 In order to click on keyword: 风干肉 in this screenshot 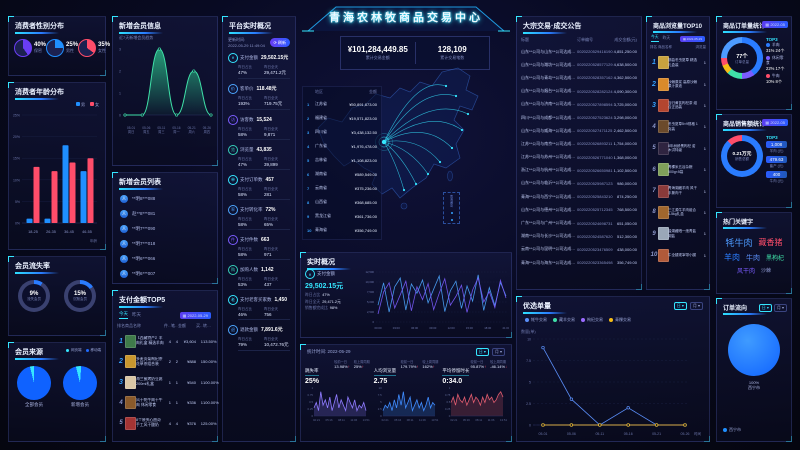, I will do `click(745, 272)`.